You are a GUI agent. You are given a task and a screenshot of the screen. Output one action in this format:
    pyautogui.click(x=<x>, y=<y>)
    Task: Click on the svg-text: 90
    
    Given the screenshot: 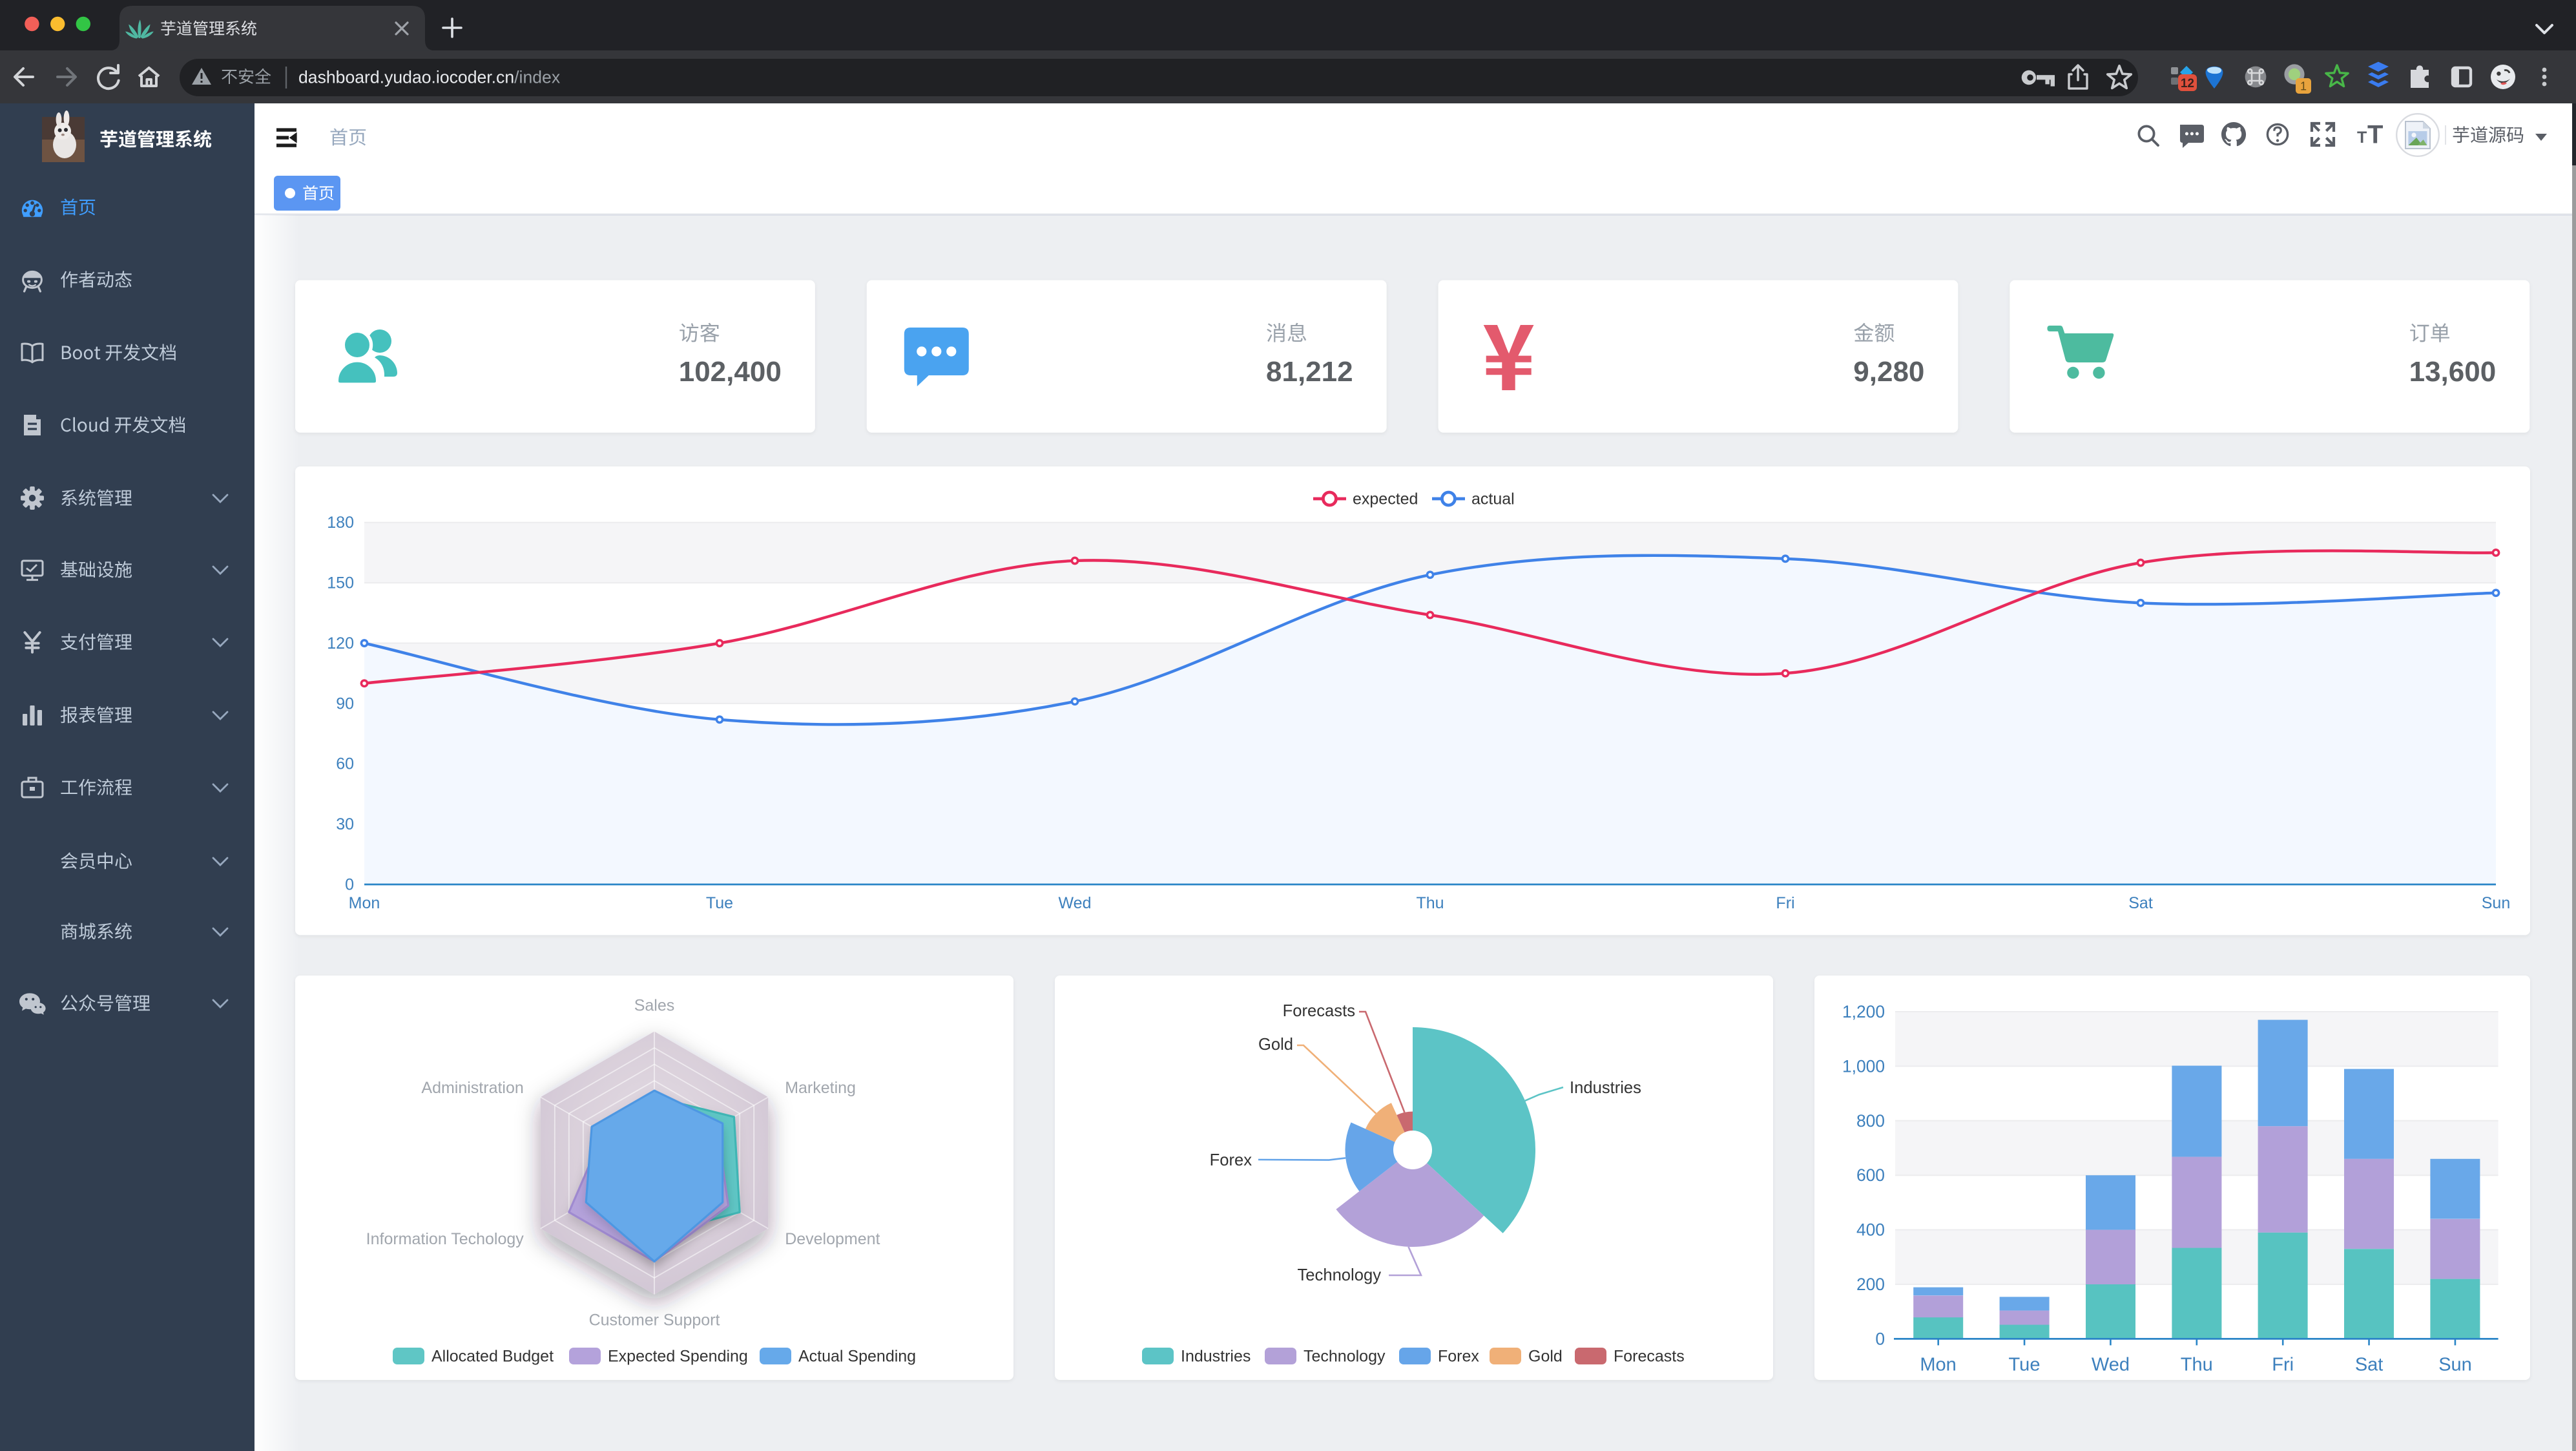 What is the action you would take?
    pyautogui.click(x=345, y=703)
    